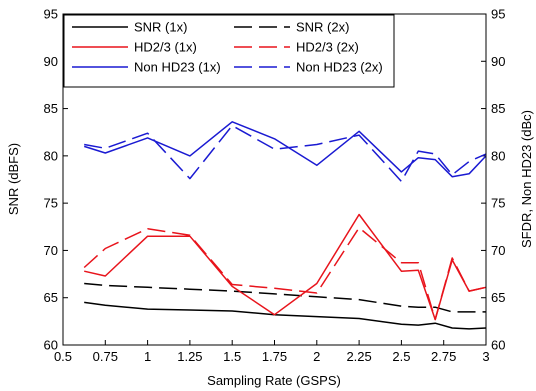 This screenshot has width=536, height=391. Describe the element at coordinates (498, 108) in the screenshot. I see `y2-tick-label: 85` at that location.